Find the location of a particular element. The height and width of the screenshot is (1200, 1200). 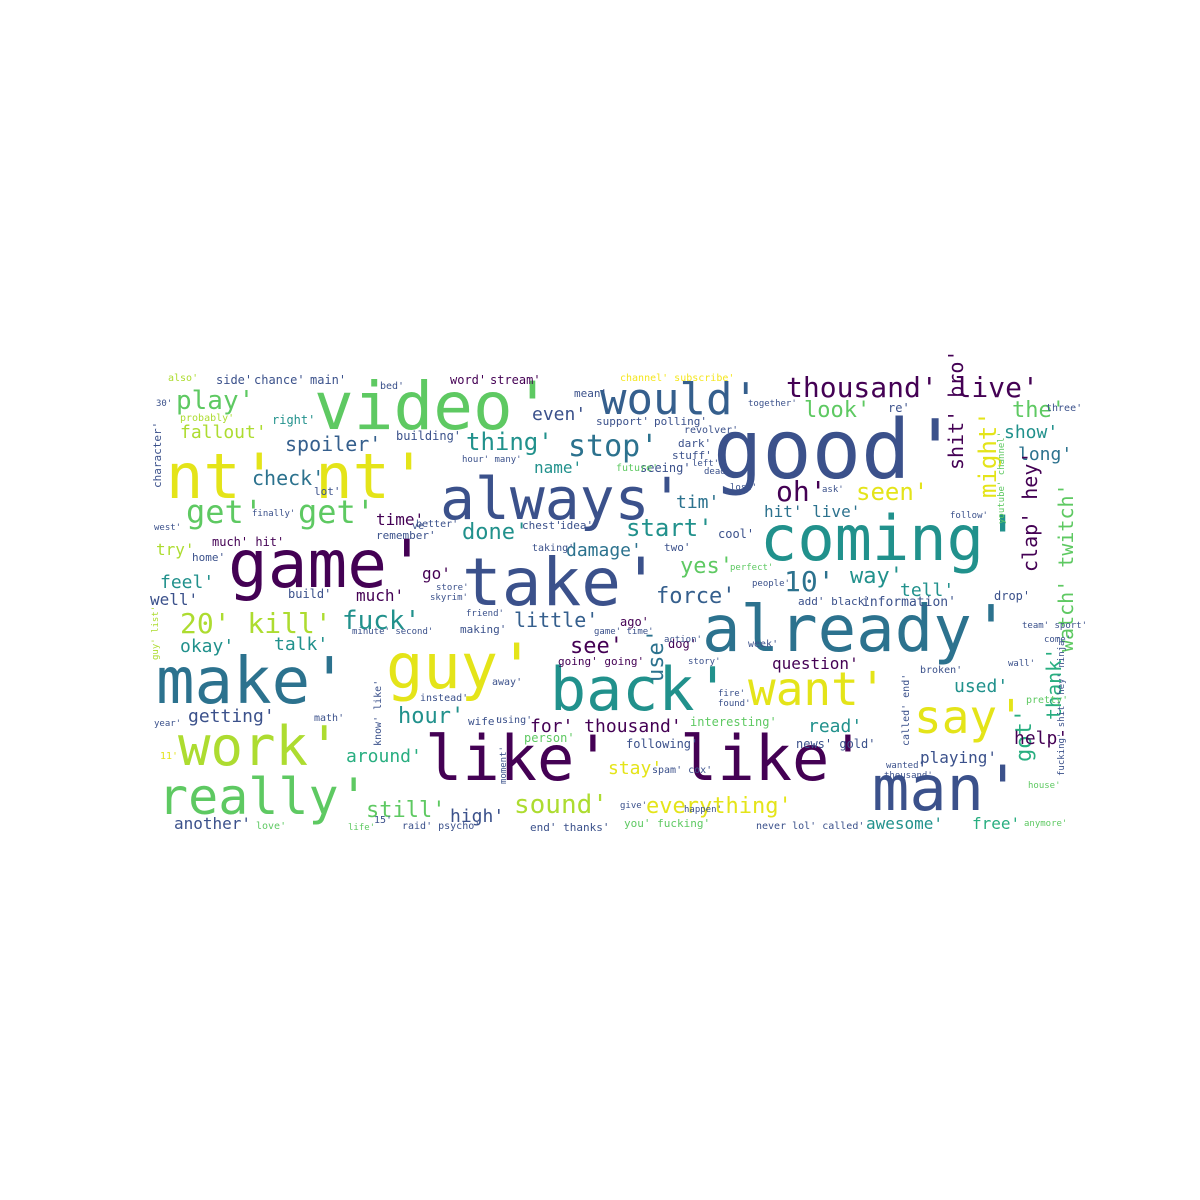

word-look: look' is located at coordinates (837, 410).